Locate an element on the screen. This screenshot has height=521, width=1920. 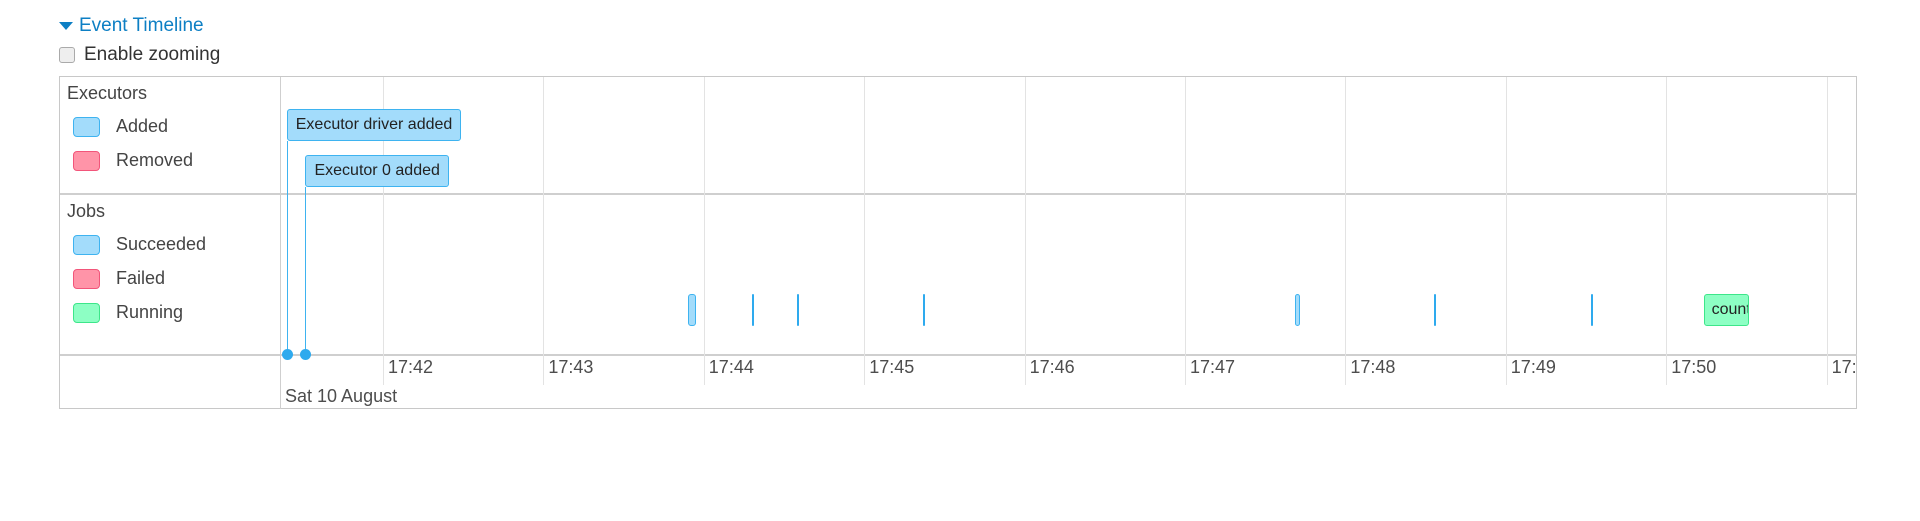
legend-label: Succeeded is located at coordinates (161, 244).